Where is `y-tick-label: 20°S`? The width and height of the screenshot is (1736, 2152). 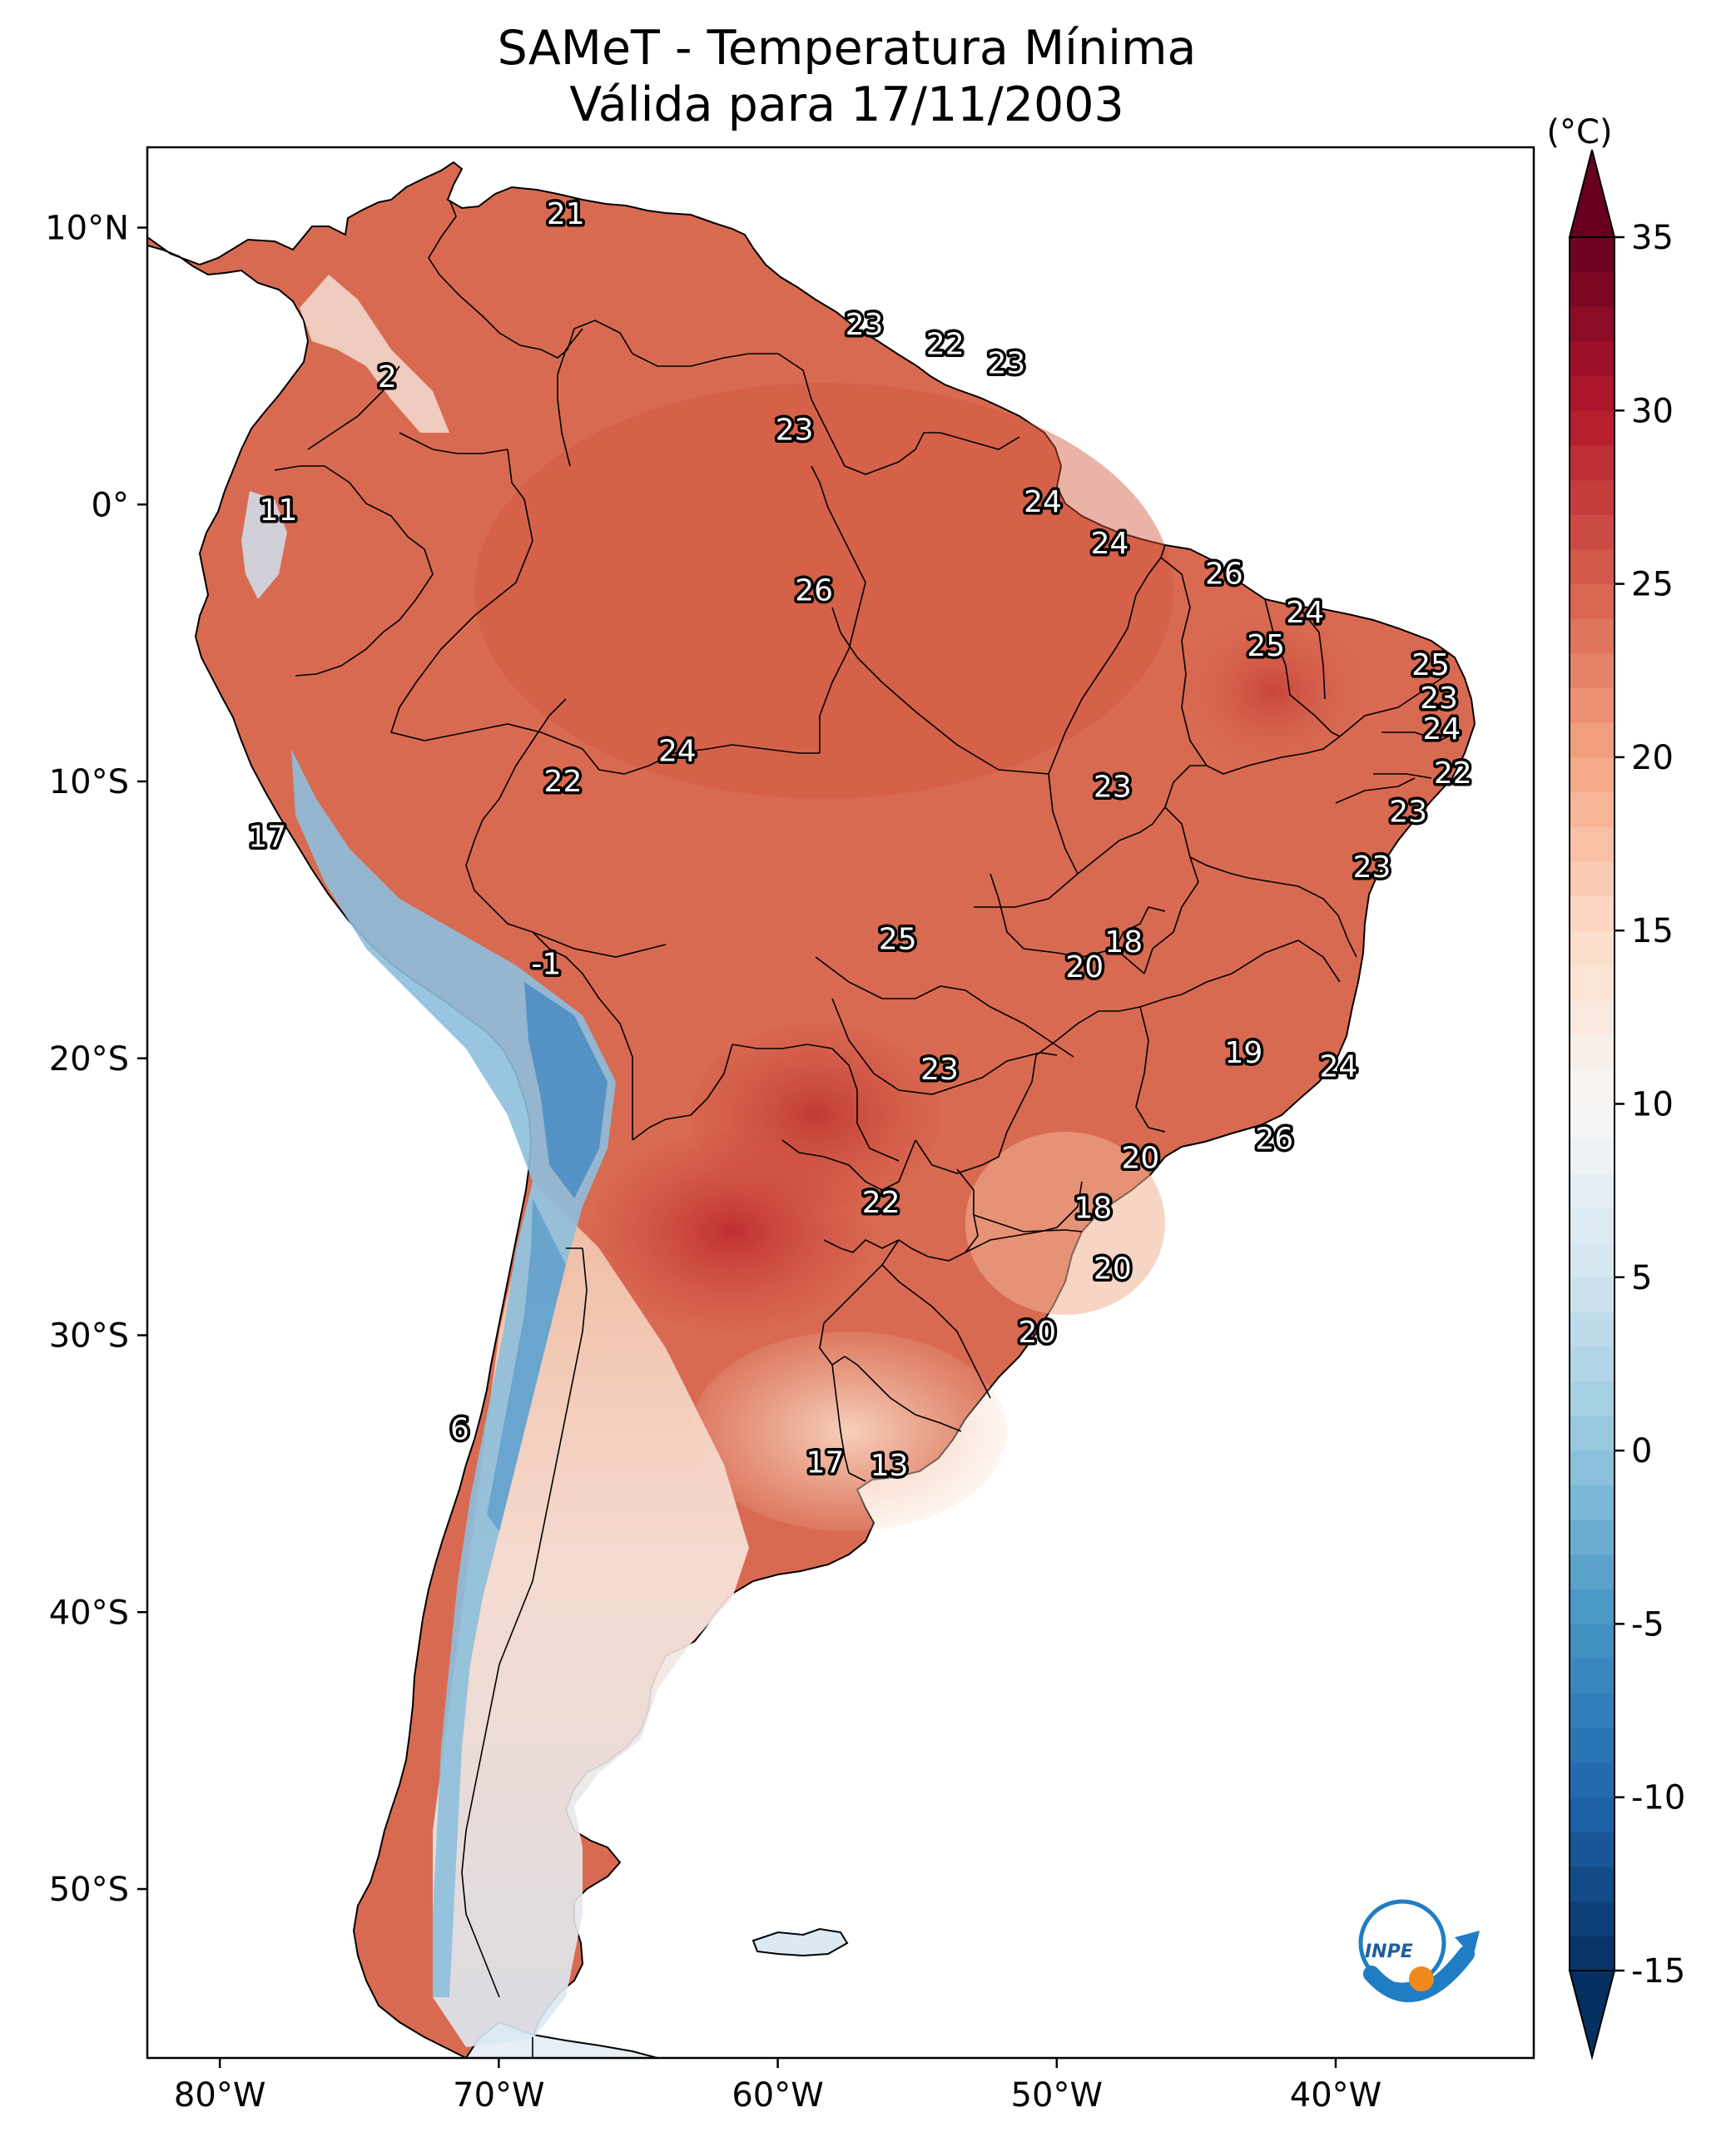 y-tick-label: 20°S is located at coordinates (89, 1059).